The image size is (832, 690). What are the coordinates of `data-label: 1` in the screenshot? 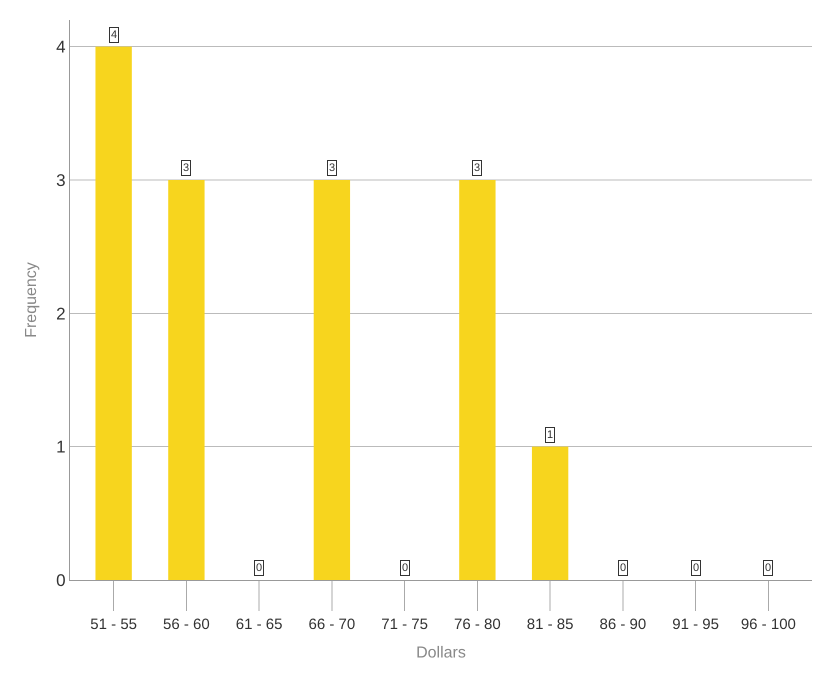 It's located at (550, 435).